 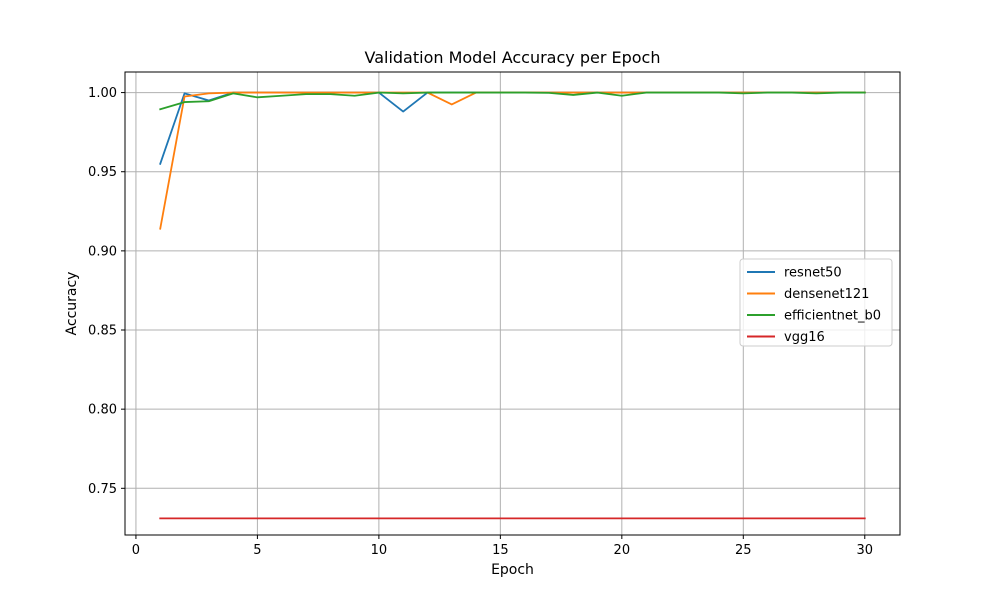 I want to click on x-tick-label: 0, so click(x=136, y=550).